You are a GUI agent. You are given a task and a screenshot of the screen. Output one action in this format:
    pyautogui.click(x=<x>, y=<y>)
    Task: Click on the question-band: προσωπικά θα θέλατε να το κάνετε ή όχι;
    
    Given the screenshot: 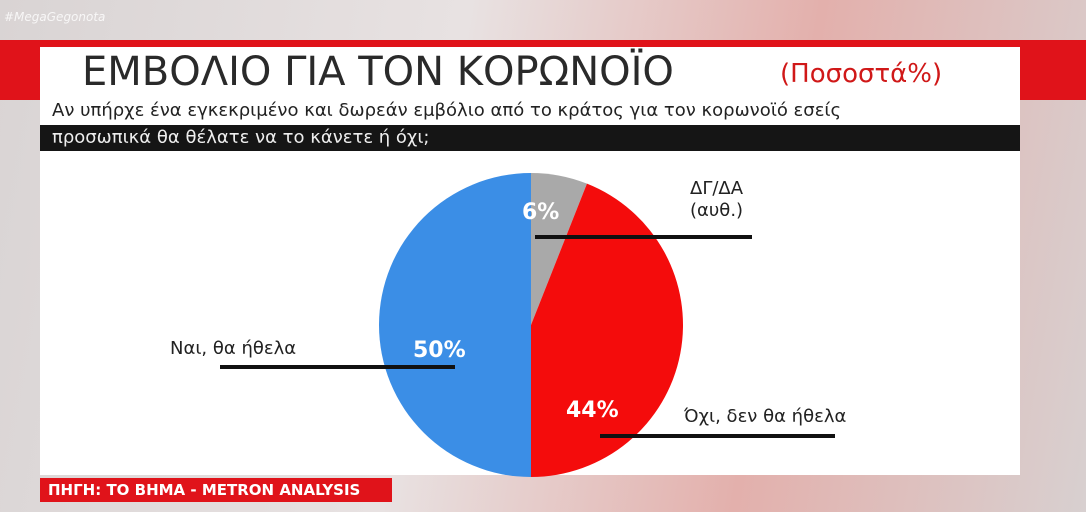 What is the action you would take?
    pyautogui.click(x=530, y=138)
    